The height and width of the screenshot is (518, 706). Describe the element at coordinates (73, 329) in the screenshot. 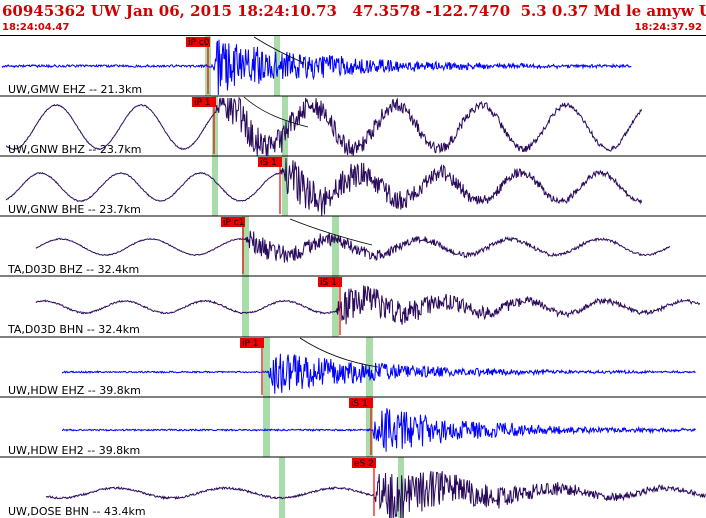

I see `station-label: TA,D03D BHN -- 32.4km` at that location.